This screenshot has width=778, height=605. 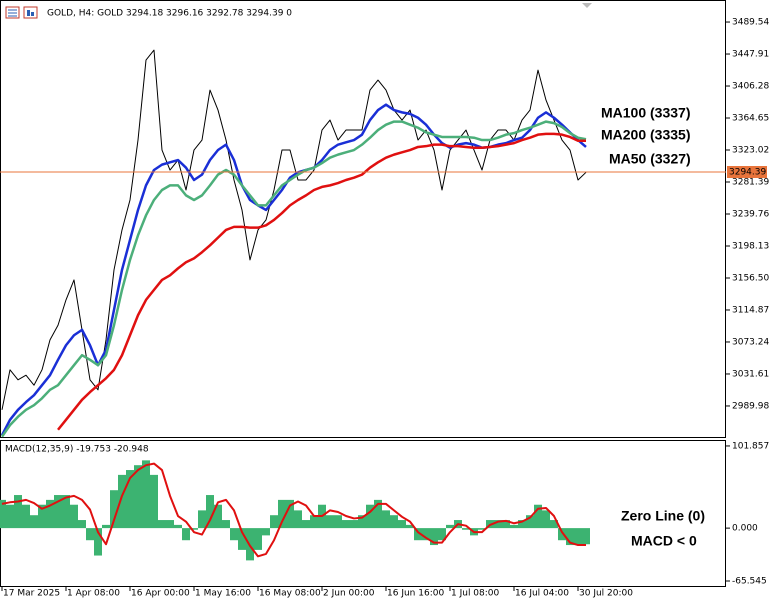 I want to click on current-price-label: 3294.39, so click(x=747, y=173).